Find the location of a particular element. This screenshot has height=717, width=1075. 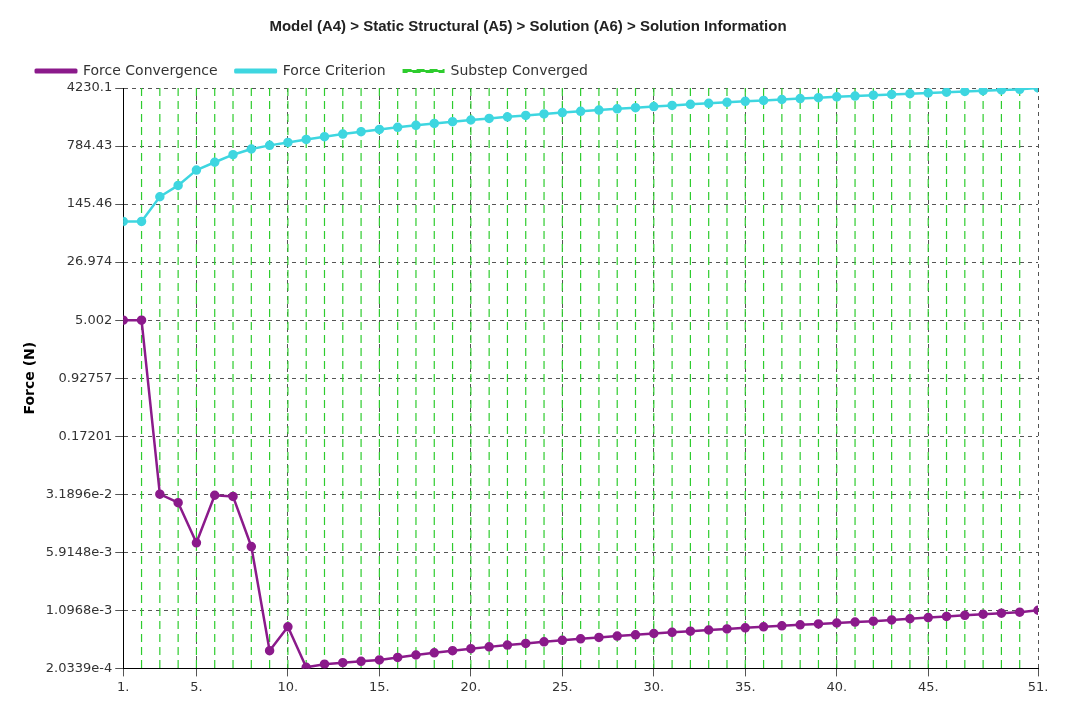

y-tick-label: 3.1896e-2 is located at coordinates (79, 493).